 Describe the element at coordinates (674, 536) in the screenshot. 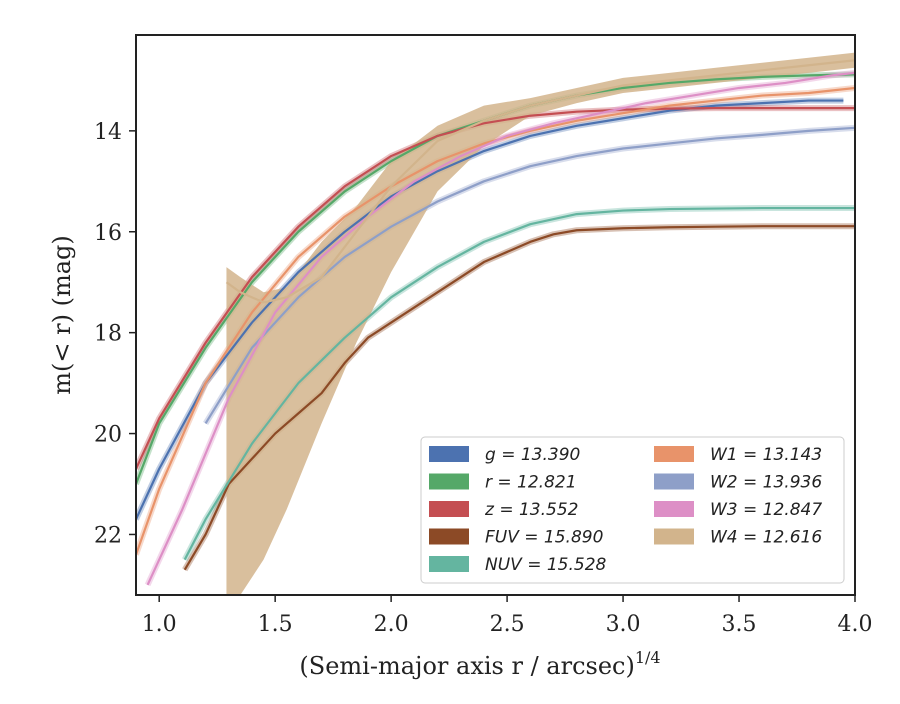

I see `legend-swatch-w4` at that location.